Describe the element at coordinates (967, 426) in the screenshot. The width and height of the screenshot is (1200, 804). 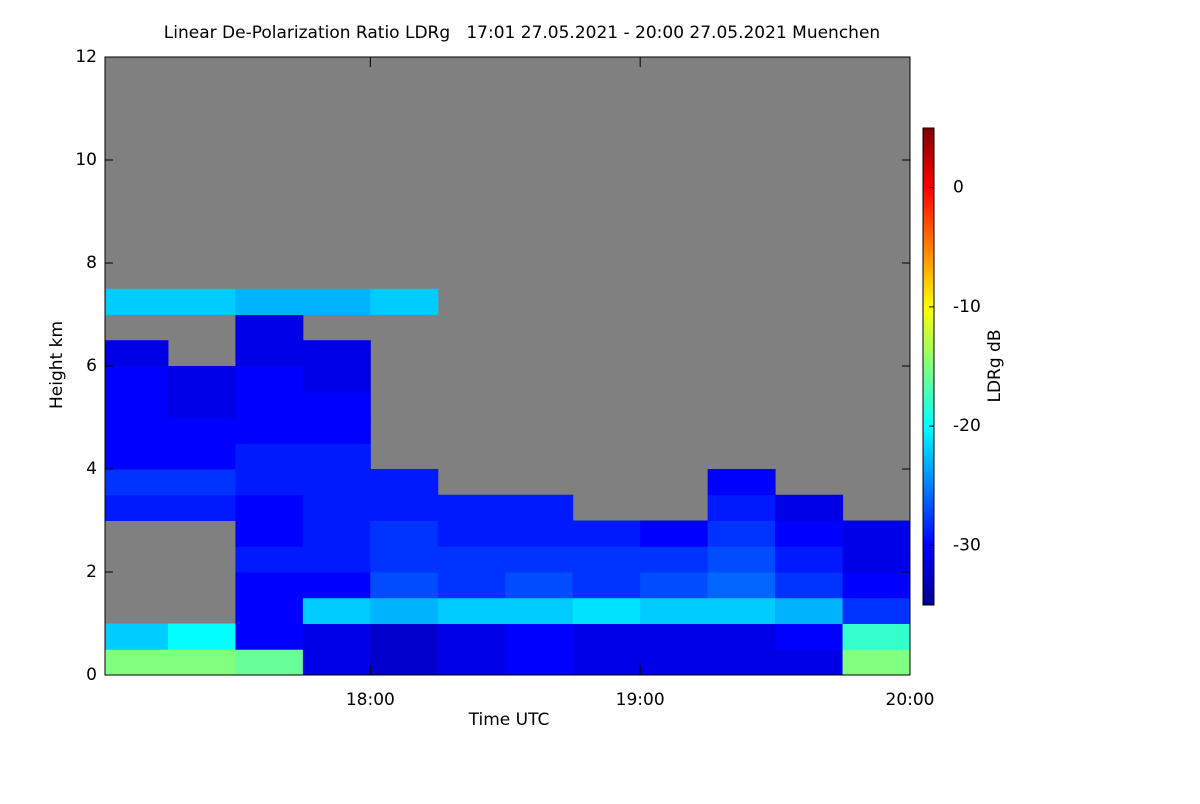
I see `colorbar-tick-label: -20` at that location.